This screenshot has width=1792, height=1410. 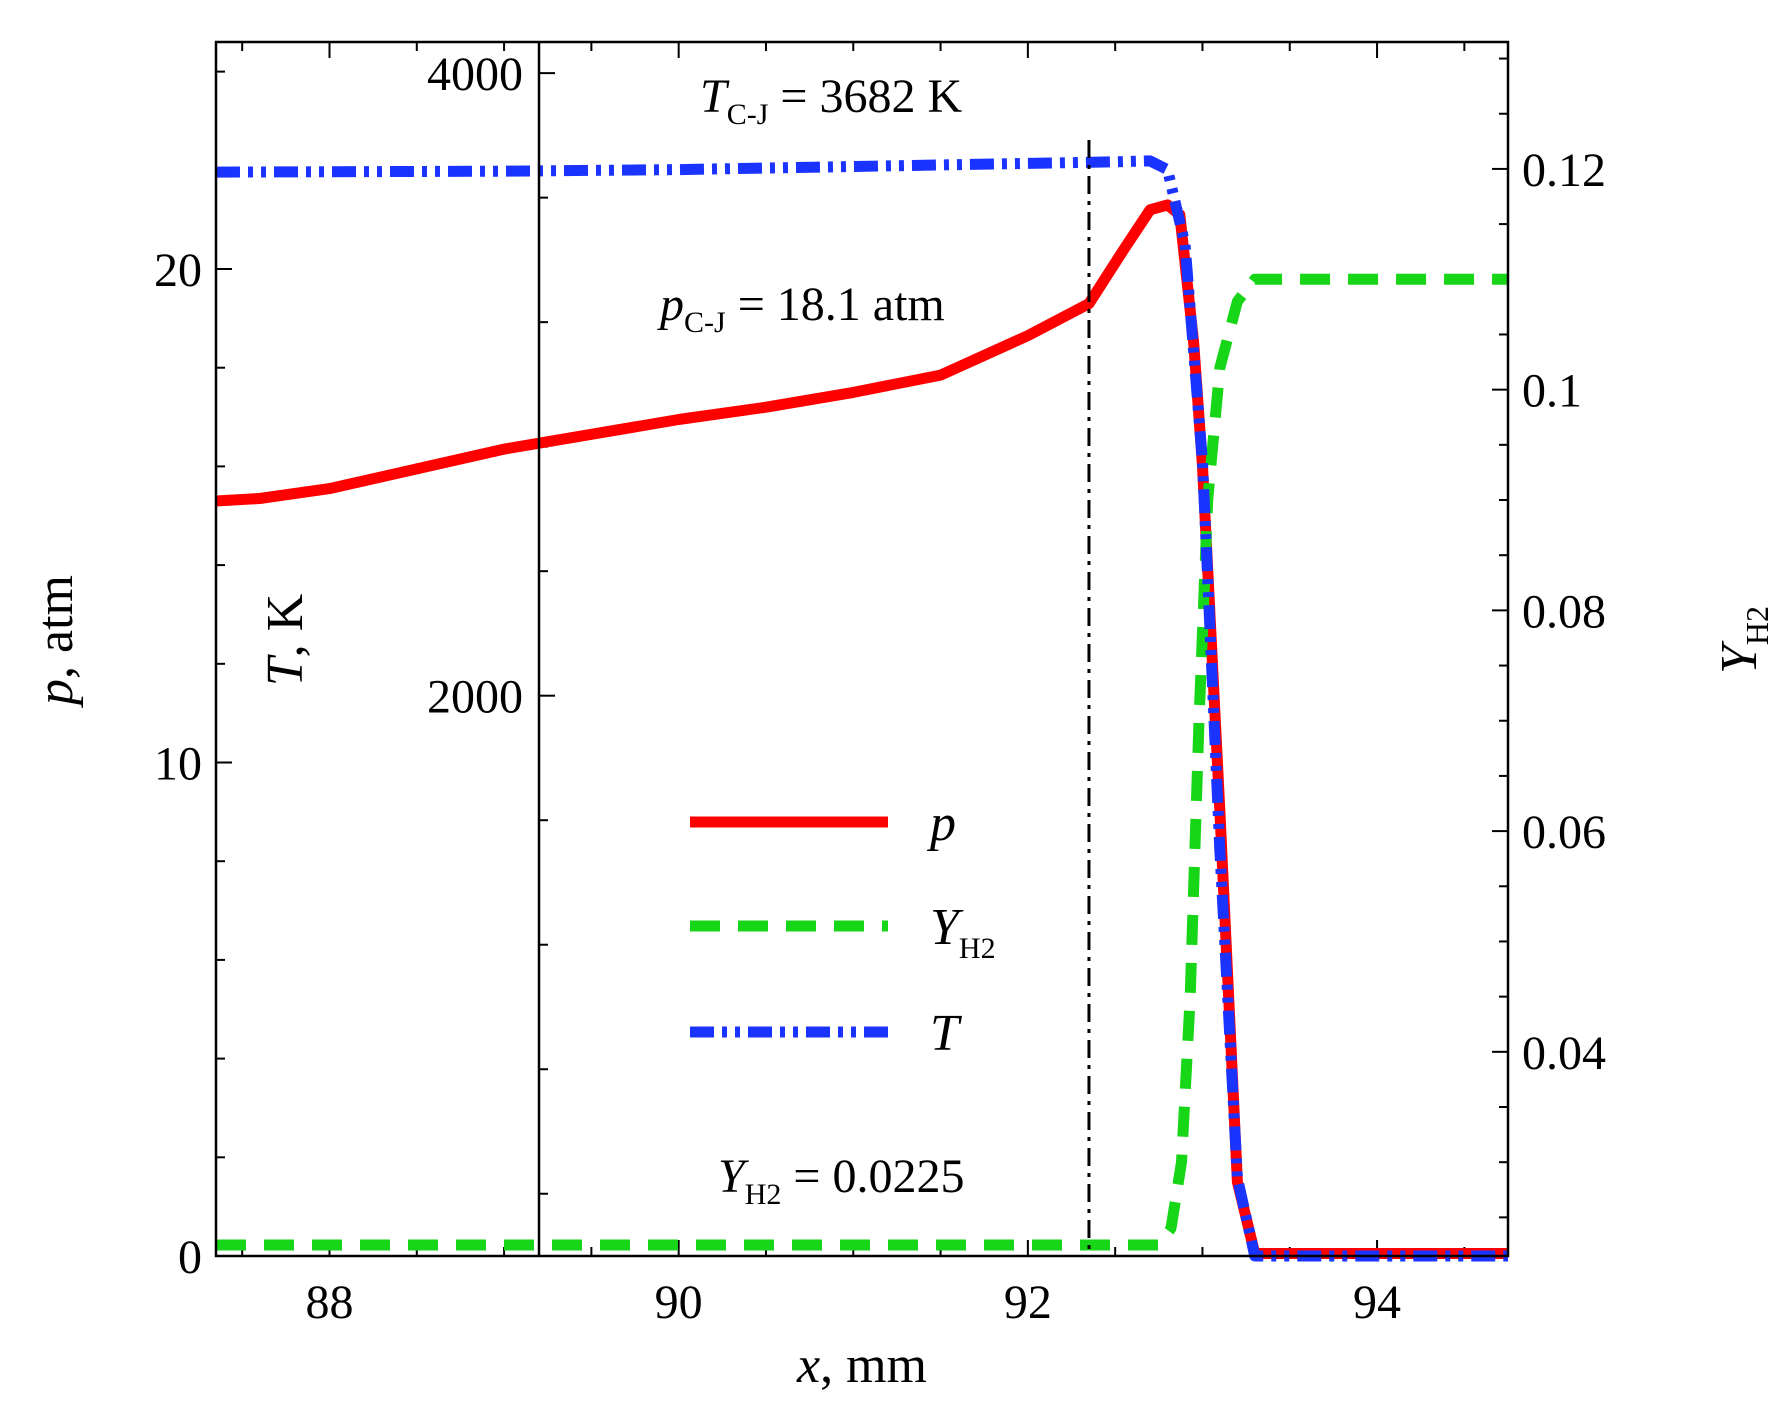 I want to click on x-tick-label: 90, so click(x=679, y=1302).